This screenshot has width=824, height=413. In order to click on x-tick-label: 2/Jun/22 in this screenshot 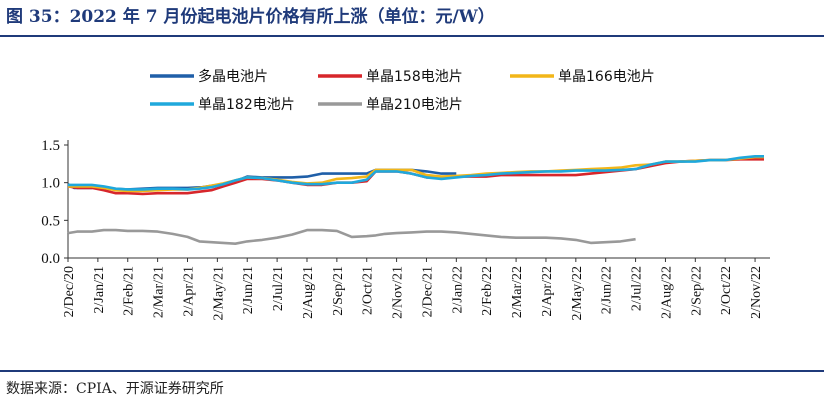, I will do `click(607, 290)`.